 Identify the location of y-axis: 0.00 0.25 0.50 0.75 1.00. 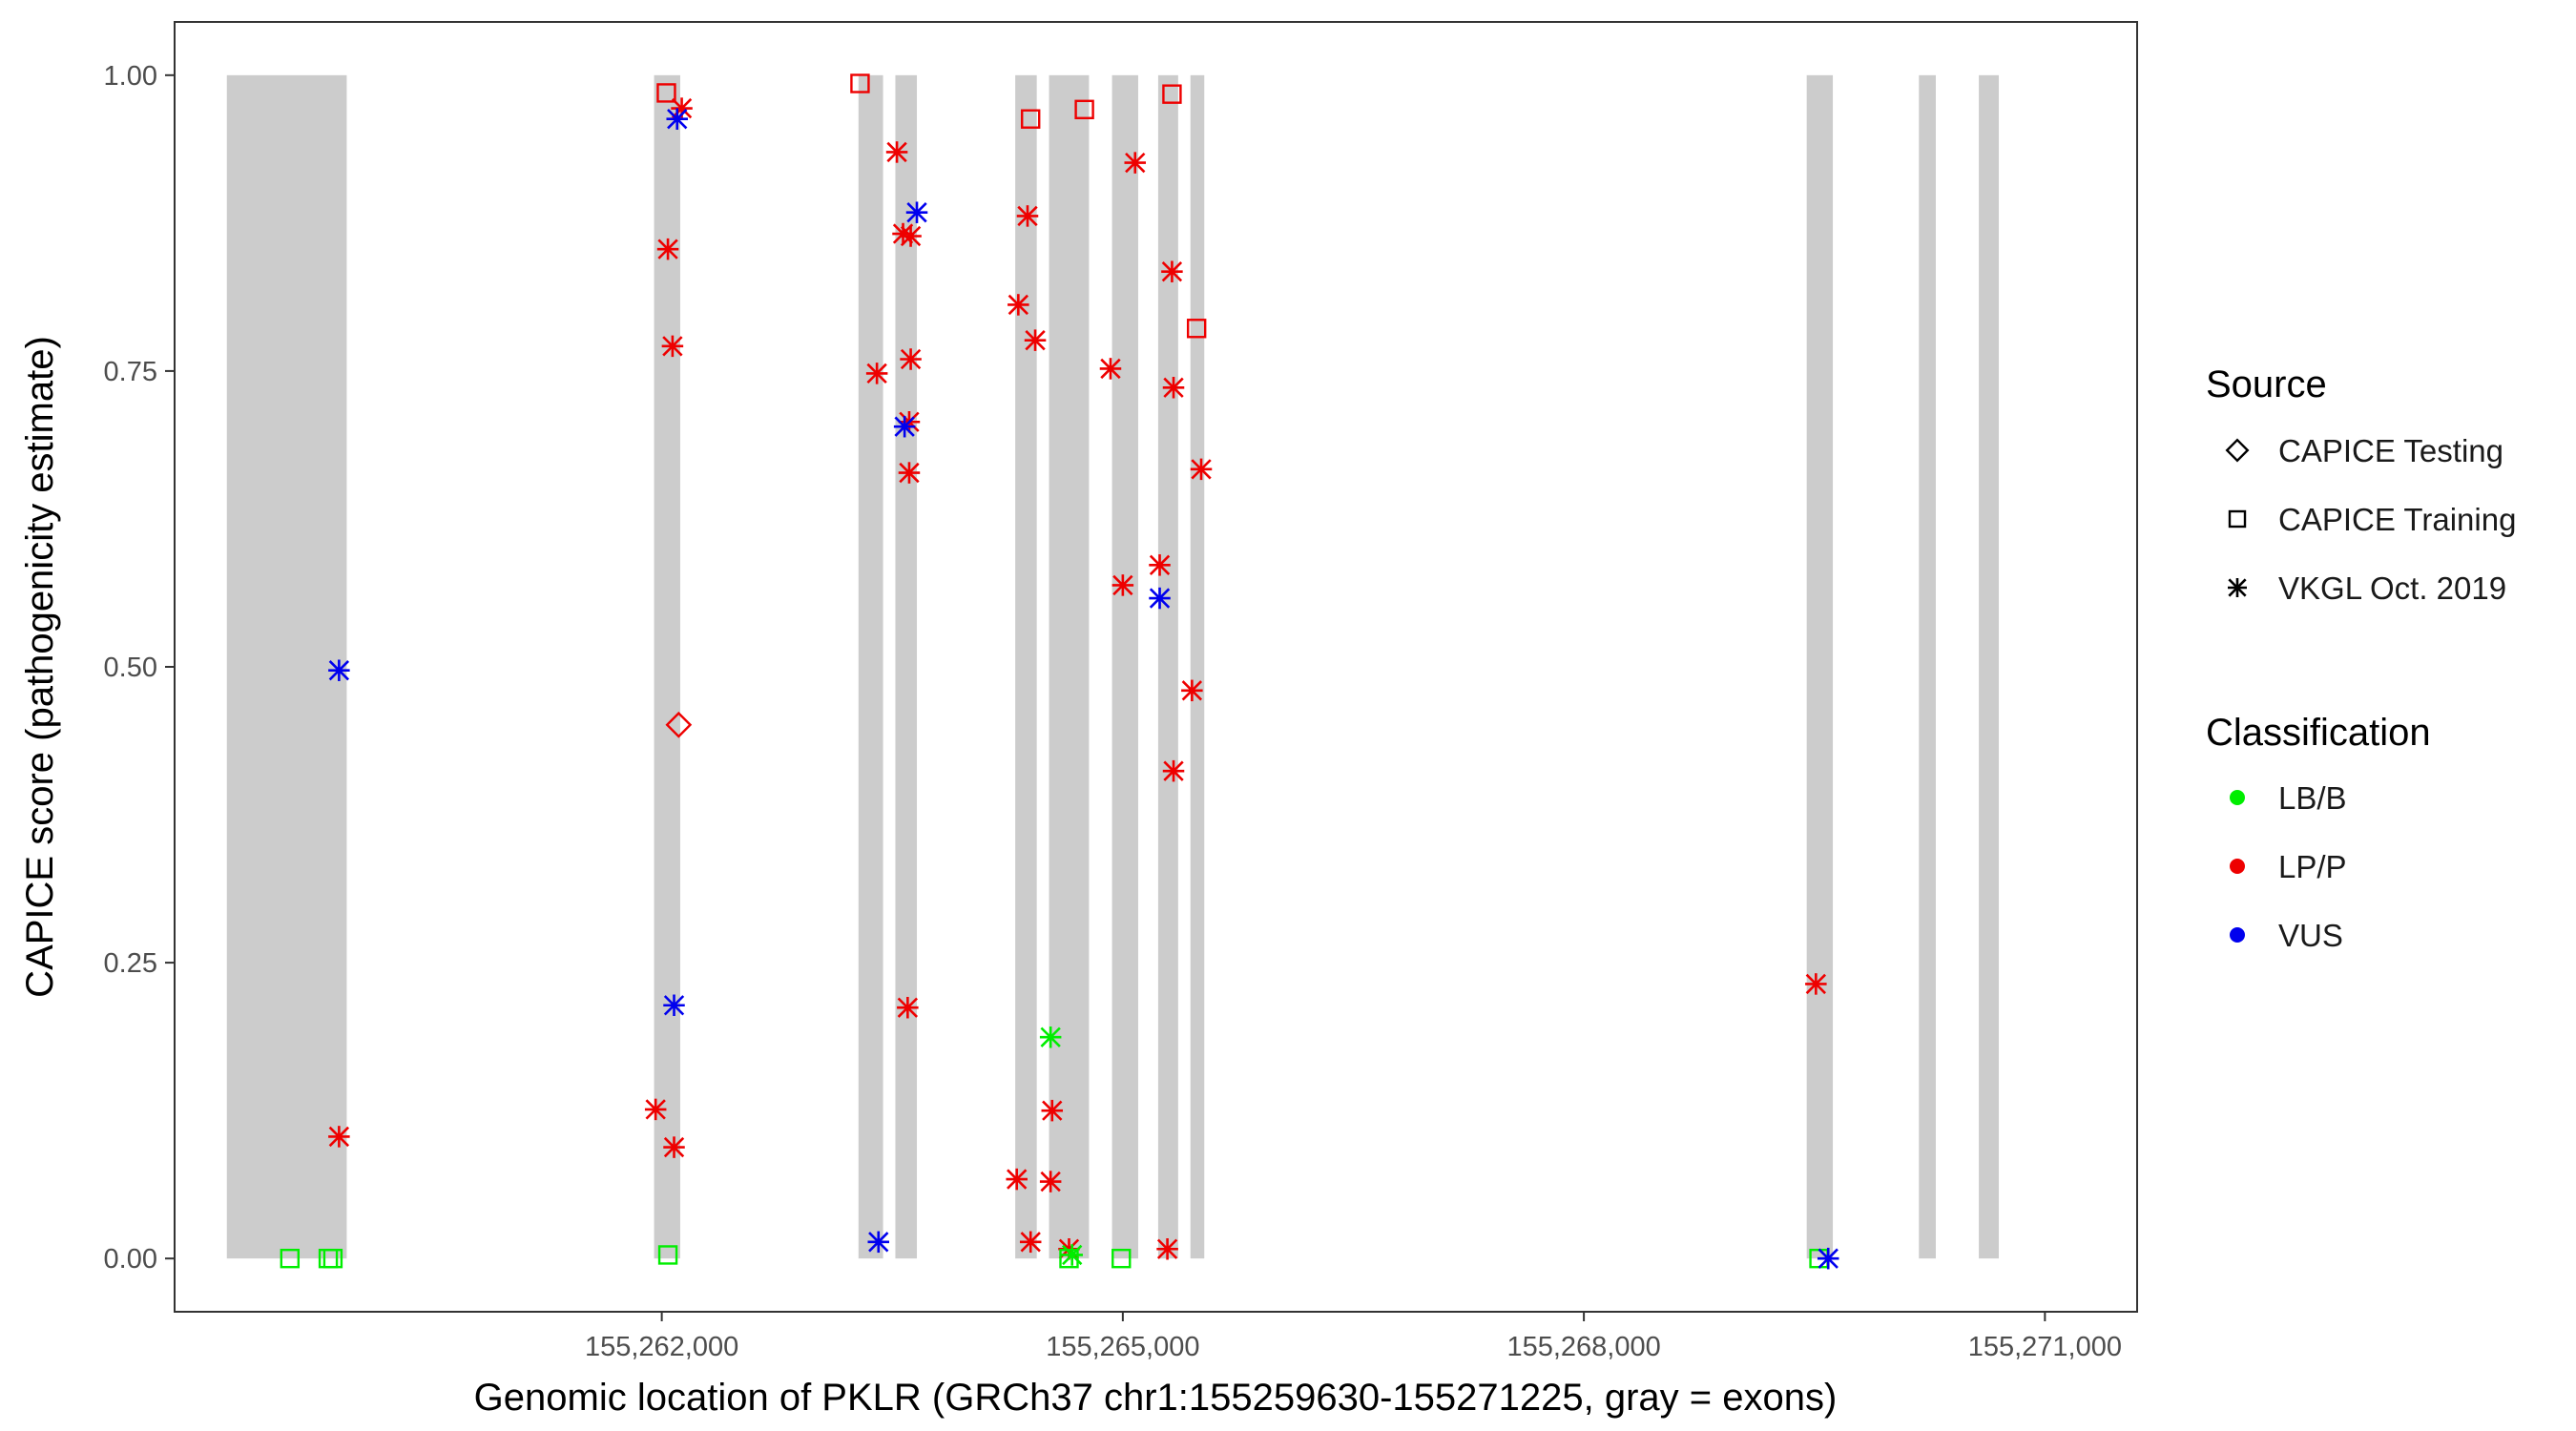
(139, 668).